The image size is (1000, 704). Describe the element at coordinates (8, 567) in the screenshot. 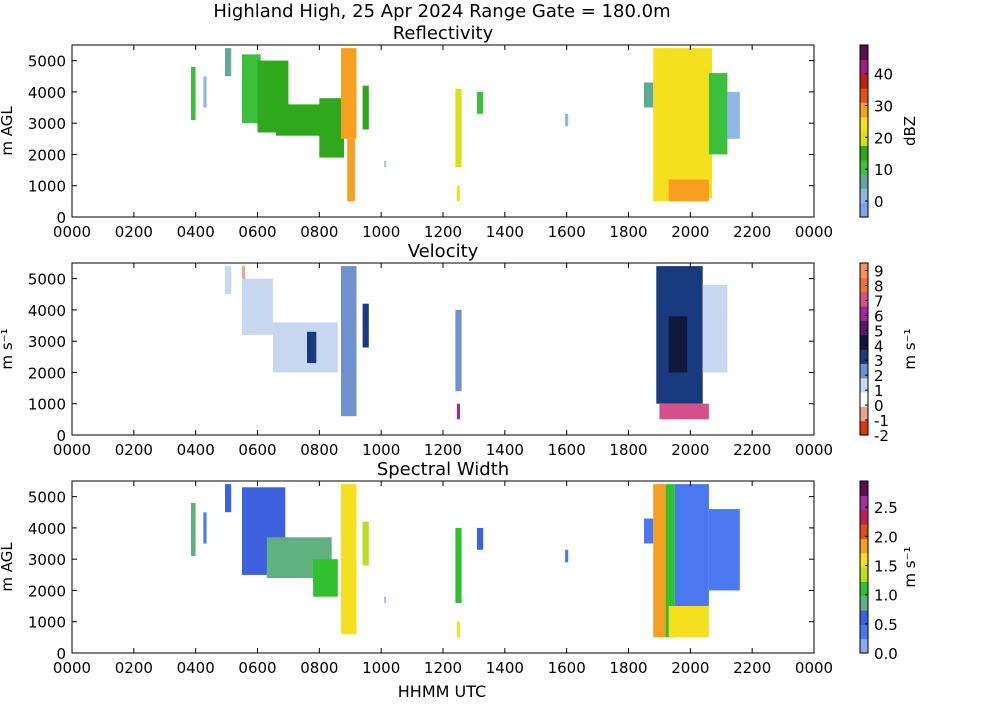

I see `y-axis-label: m AGL` at that location.